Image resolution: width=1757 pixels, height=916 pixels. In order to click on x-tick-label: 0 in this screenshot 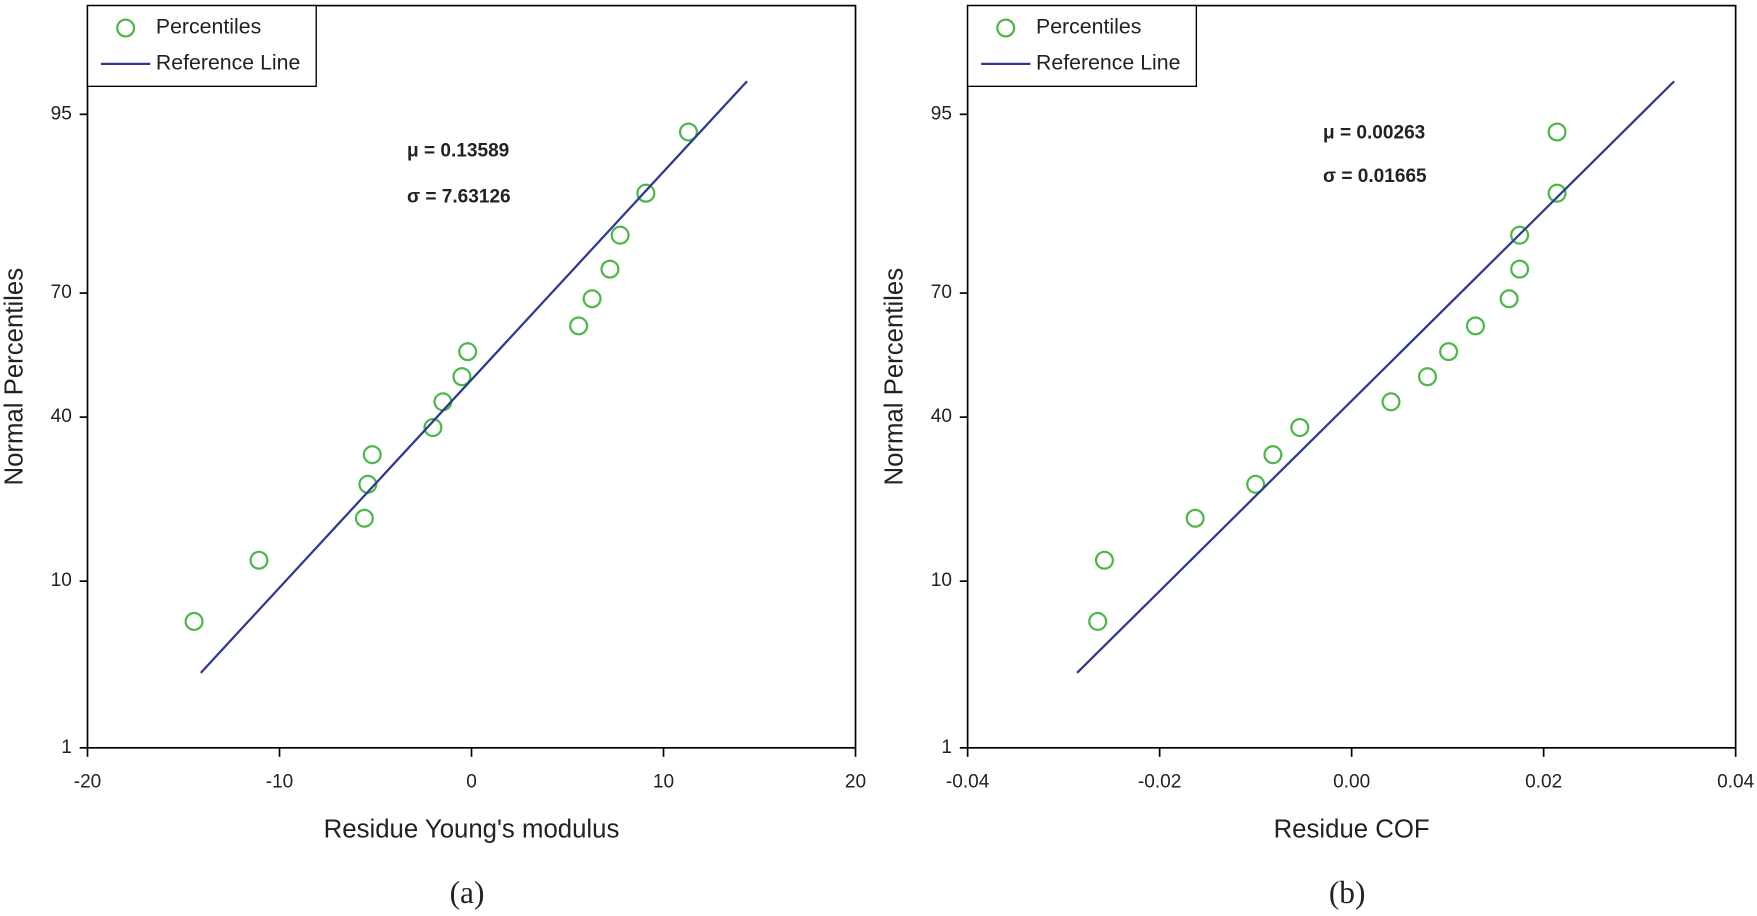, I will do `click(471, 782)`.